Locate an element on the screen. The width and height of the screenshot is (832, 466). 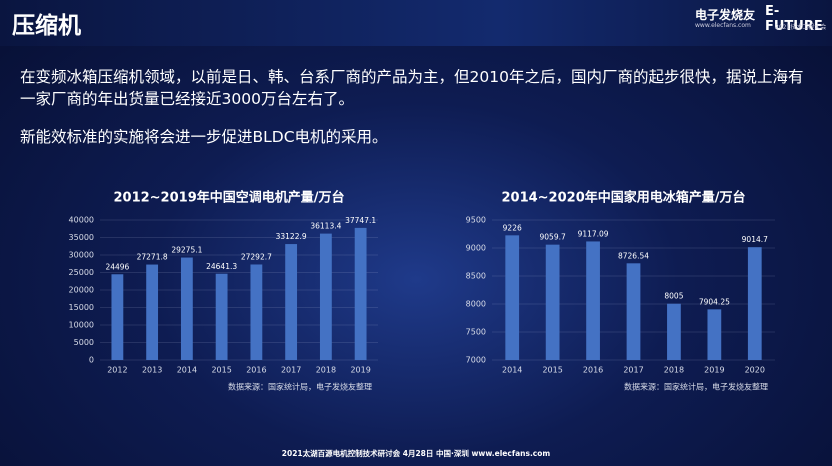
logo-name: 电子发烧友 is located at coordinates (725, 15).